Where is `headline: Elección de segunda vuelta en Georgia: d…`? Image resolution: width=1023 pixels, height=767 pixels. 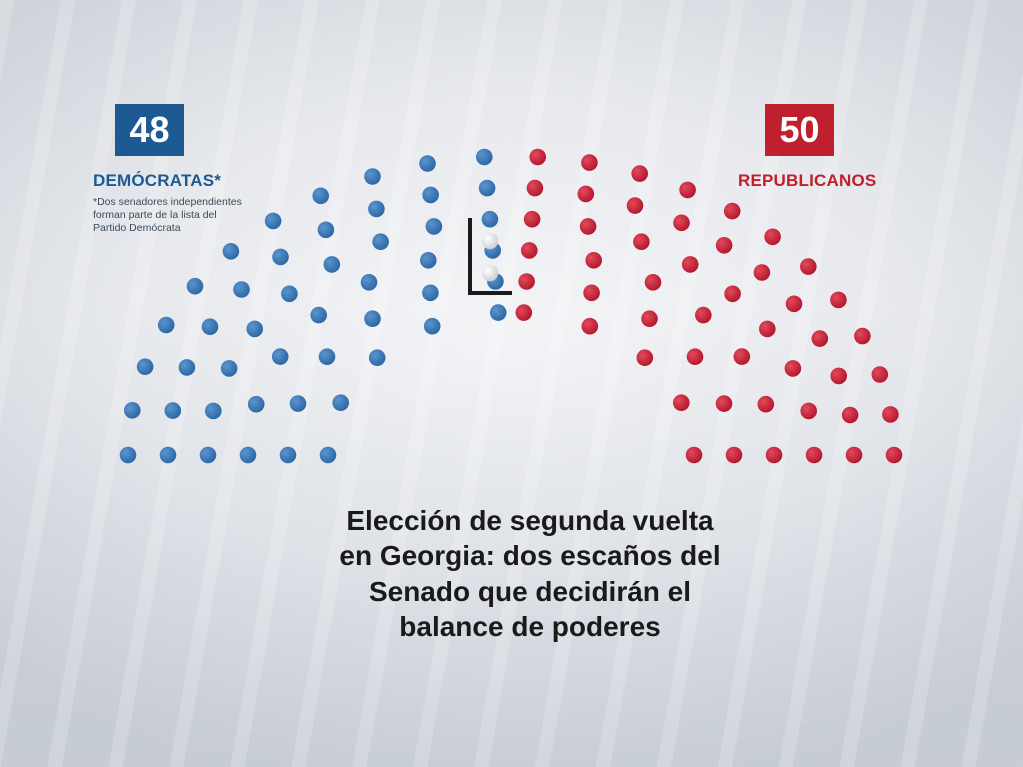 headline: Elección de segunda vuelta en Georgia: d… is located at coordinates (530, 573).